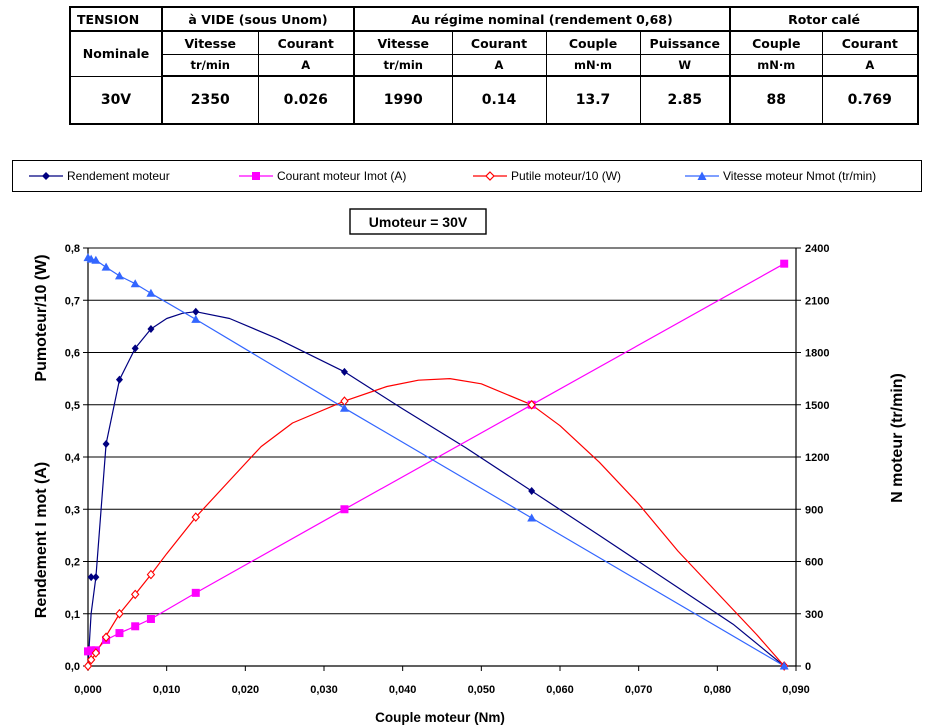 The height and width of the screenshot is (726, 934). I want to click on header-rotor-locked: Rotor calé, so click(824, 19).